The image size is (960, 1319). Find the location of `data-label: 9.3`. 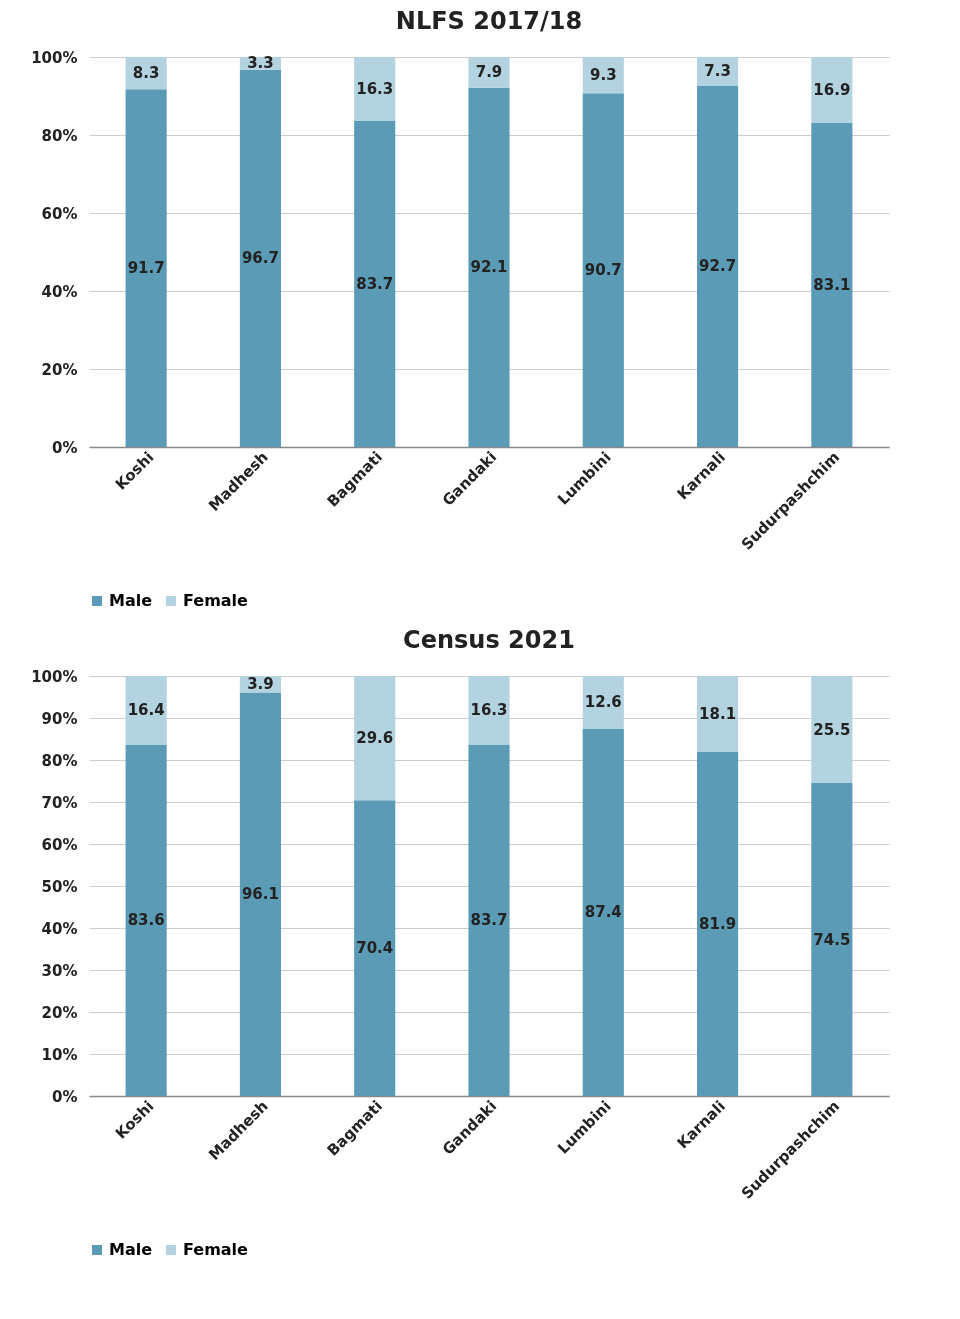

data-label: 9.3 is located at coordinates (603, 75).